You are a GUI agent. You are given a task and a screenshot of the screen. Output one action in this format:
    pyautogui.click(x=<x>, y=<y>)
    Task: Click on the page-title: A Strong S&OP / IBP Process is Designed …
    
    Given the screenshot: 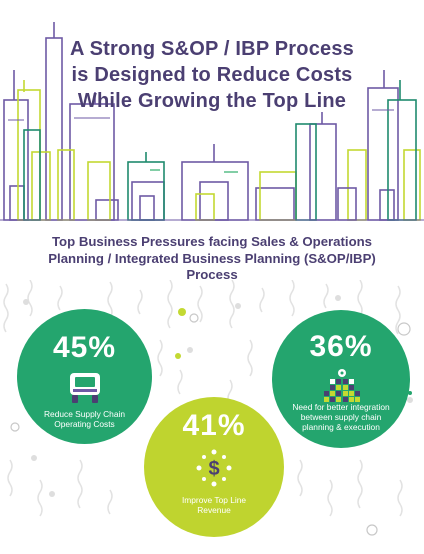 What is the action you would take?
    pyautogui.click(x=212, y=75)
    